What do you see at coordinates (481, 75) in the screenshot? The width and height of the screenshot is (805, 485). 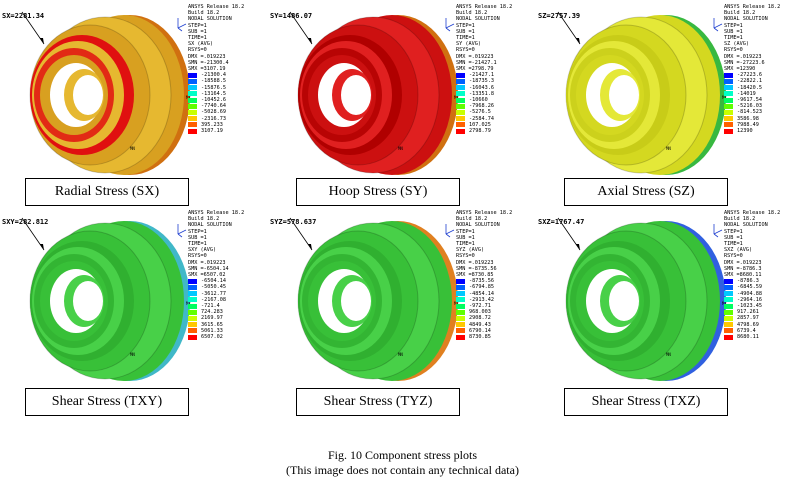 I see `legend-value: -21427.1` at bounding box center [481, 75].